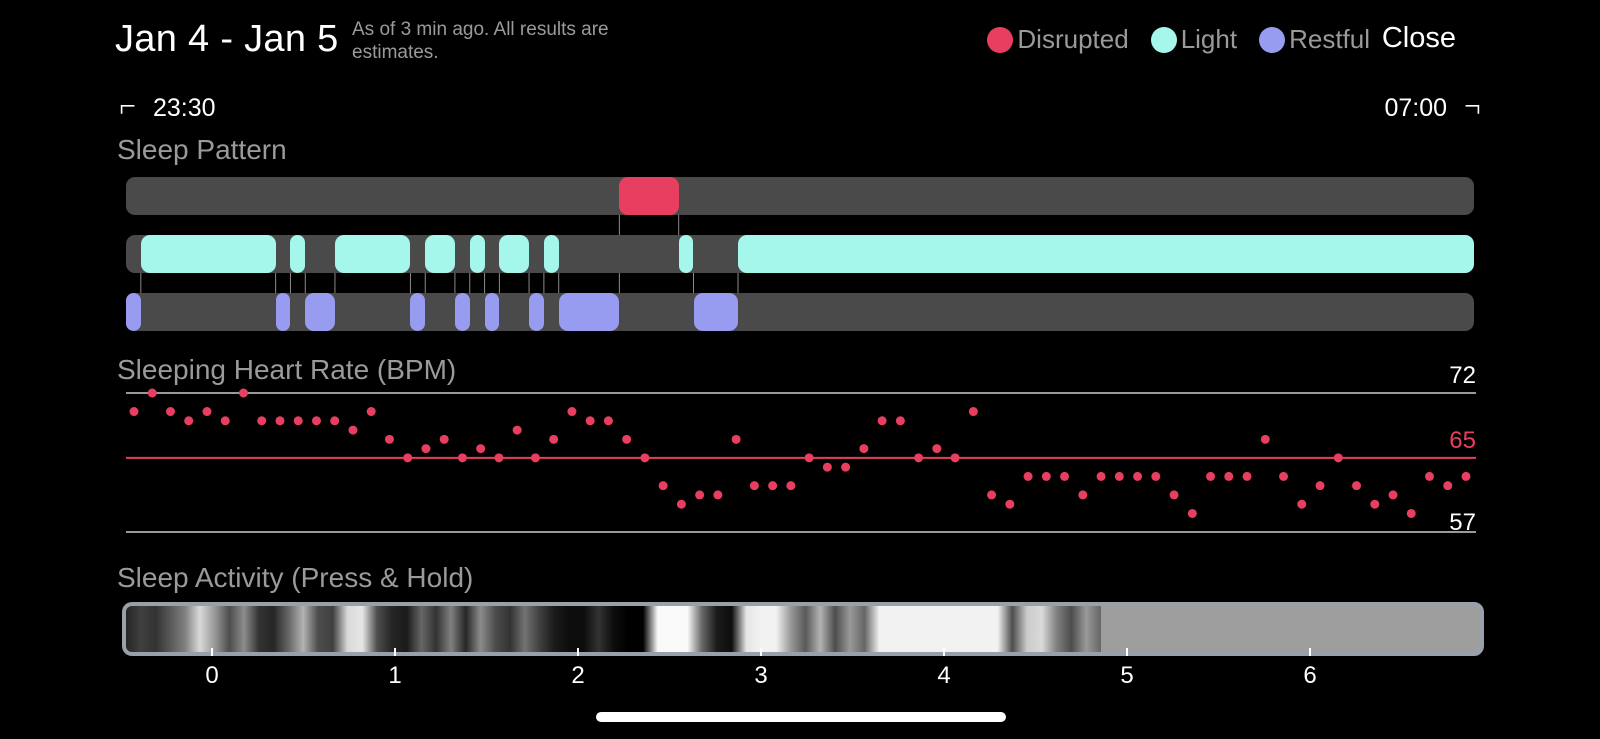  I want to click on page-title: Jan 4 - Jan 5, so click(227, 39).